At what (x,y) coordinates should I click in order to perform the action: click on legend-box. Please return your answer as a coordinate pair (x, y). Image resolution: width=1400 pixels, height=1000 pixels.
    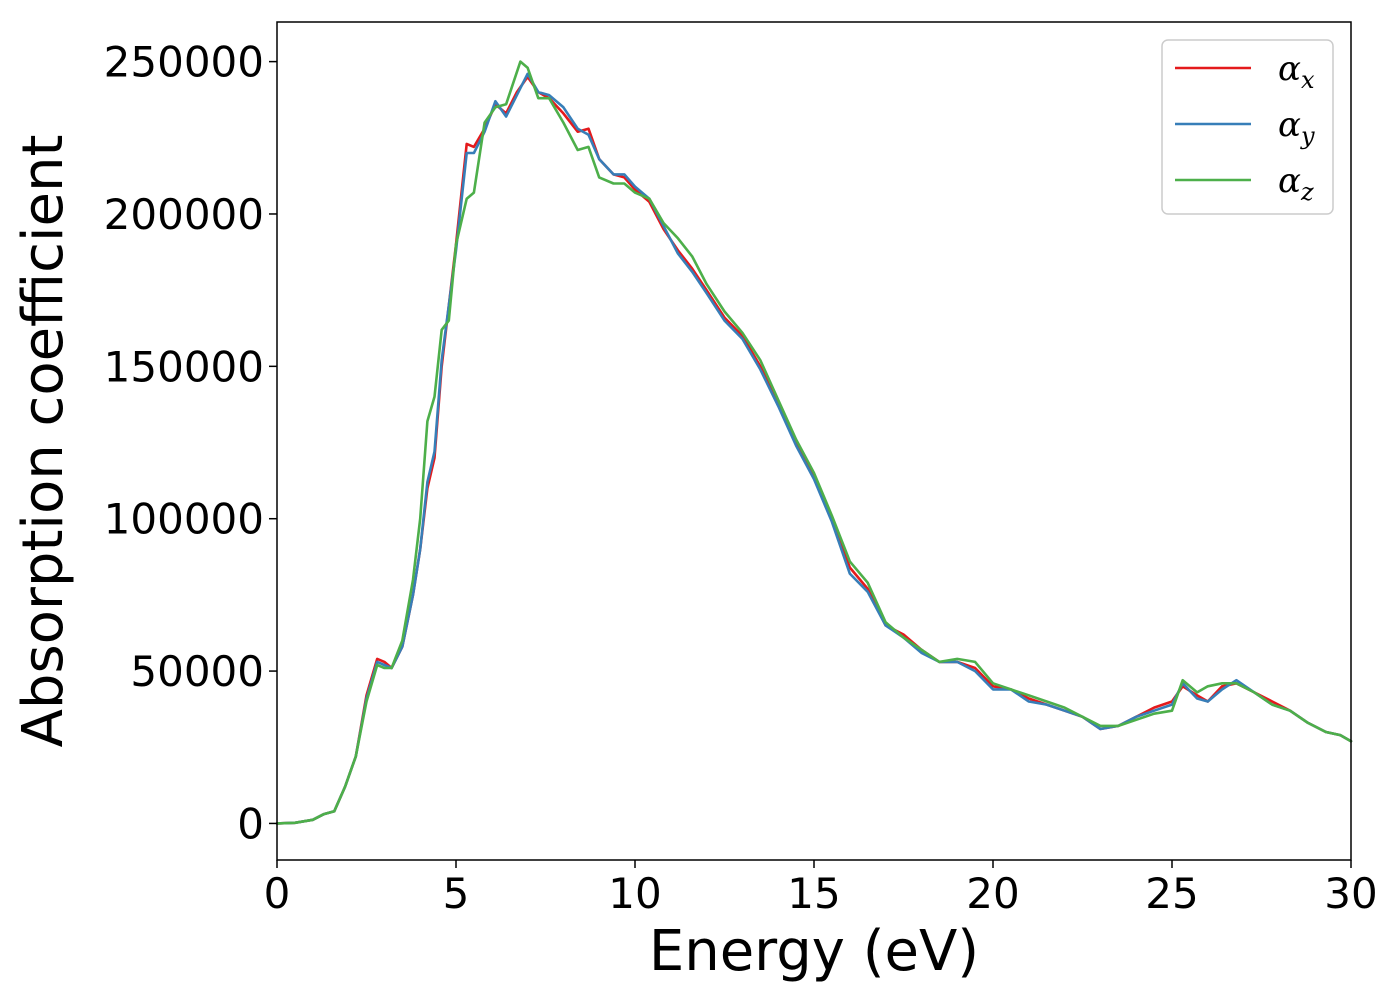
    Looking at the image, I should click on (1247, 127).